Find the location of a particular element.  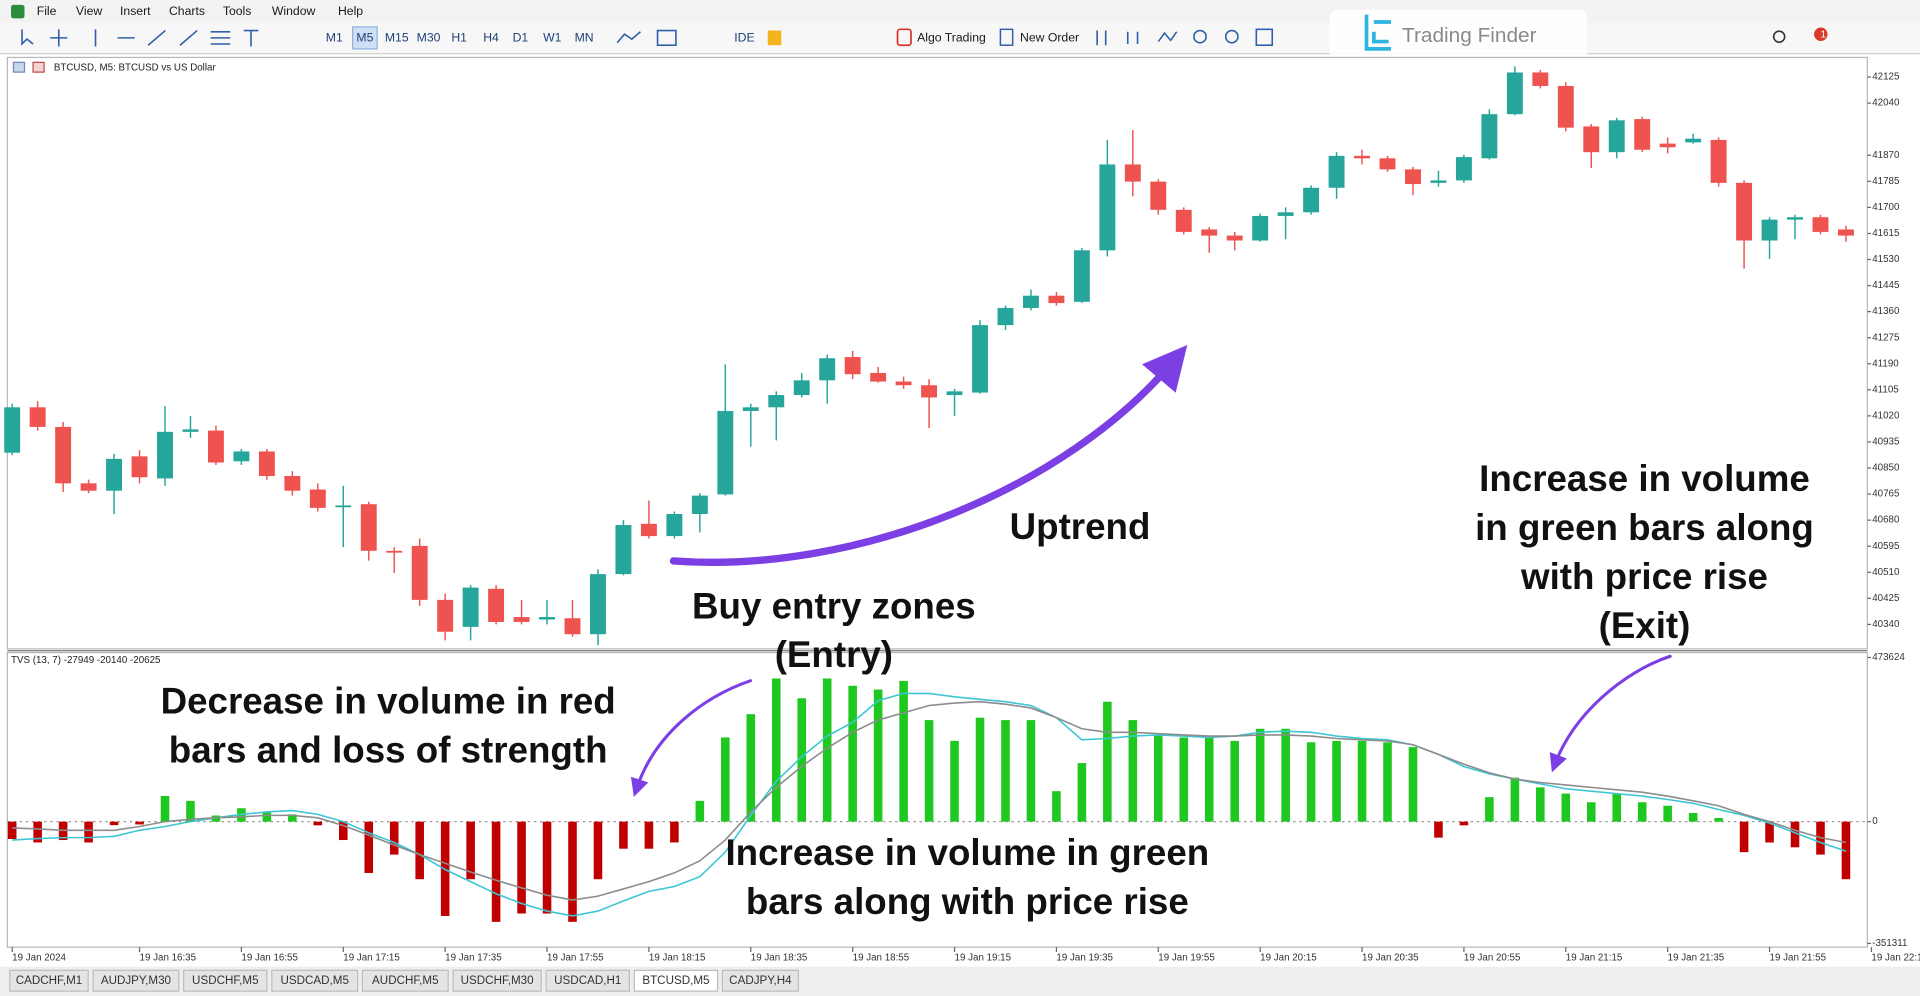

timeframe-button: H1 is located at coordinates (459, 38).